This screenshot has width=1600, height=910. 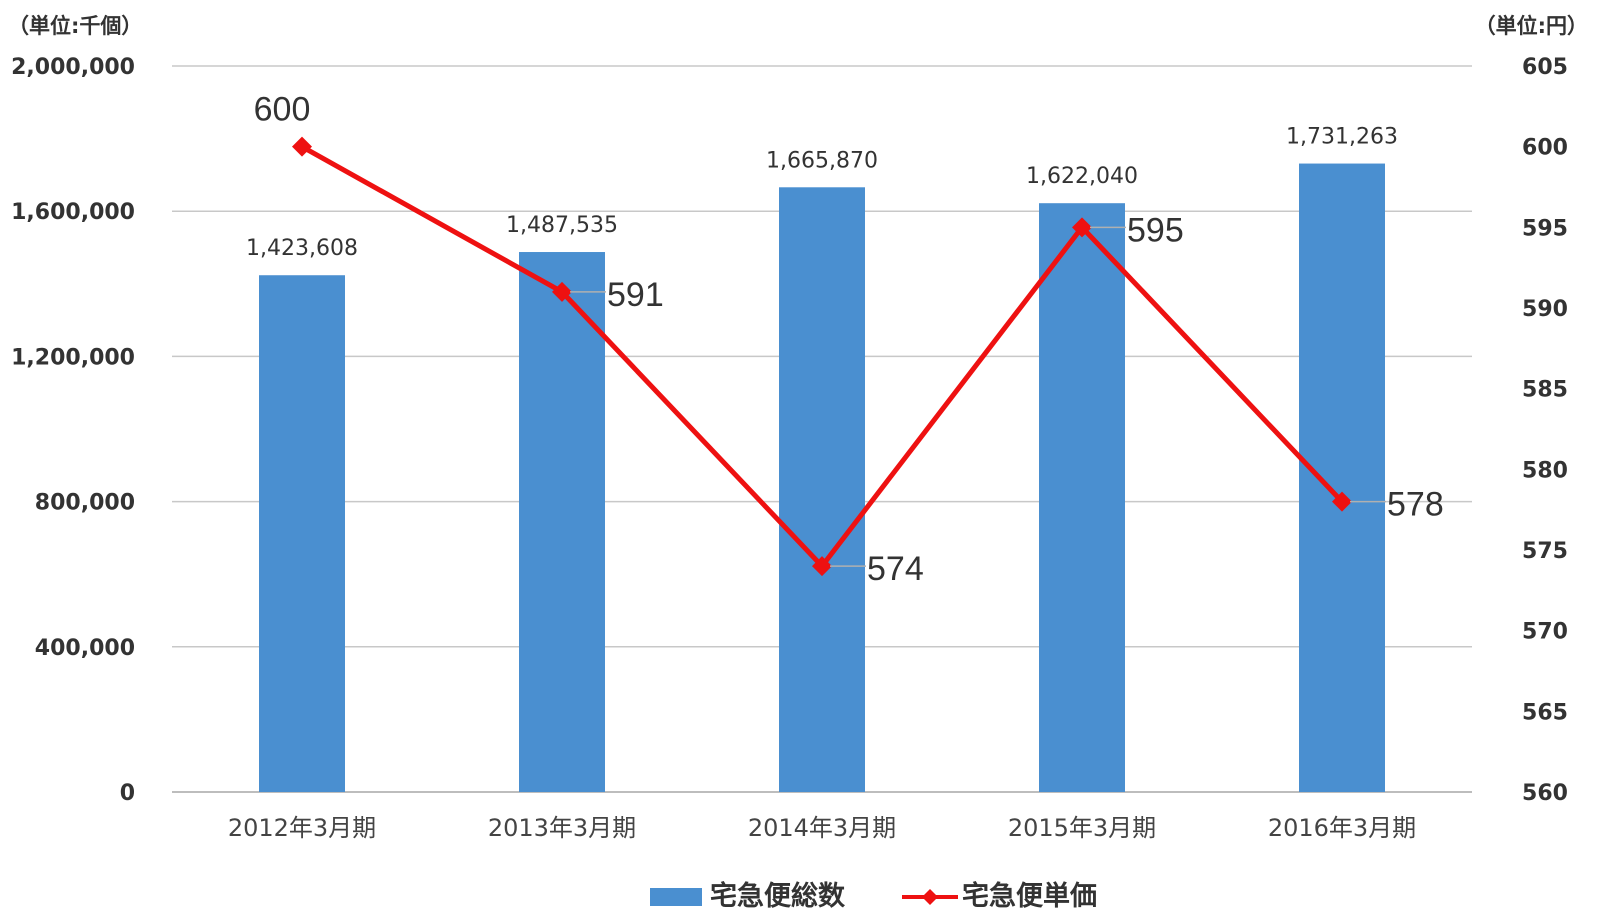 What do you see at coordinates (73, 212) in the screenshot?
I see `left-axis-tick-label: 1,600,000` at bounding box center [73, 212].